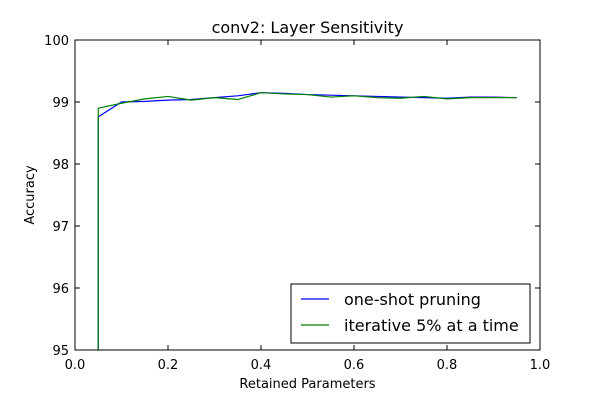  What do you see at coordinates (354, 365) in the screenshot?
I see `x-tick-label: 0.6` at bounding box center [354, 365].